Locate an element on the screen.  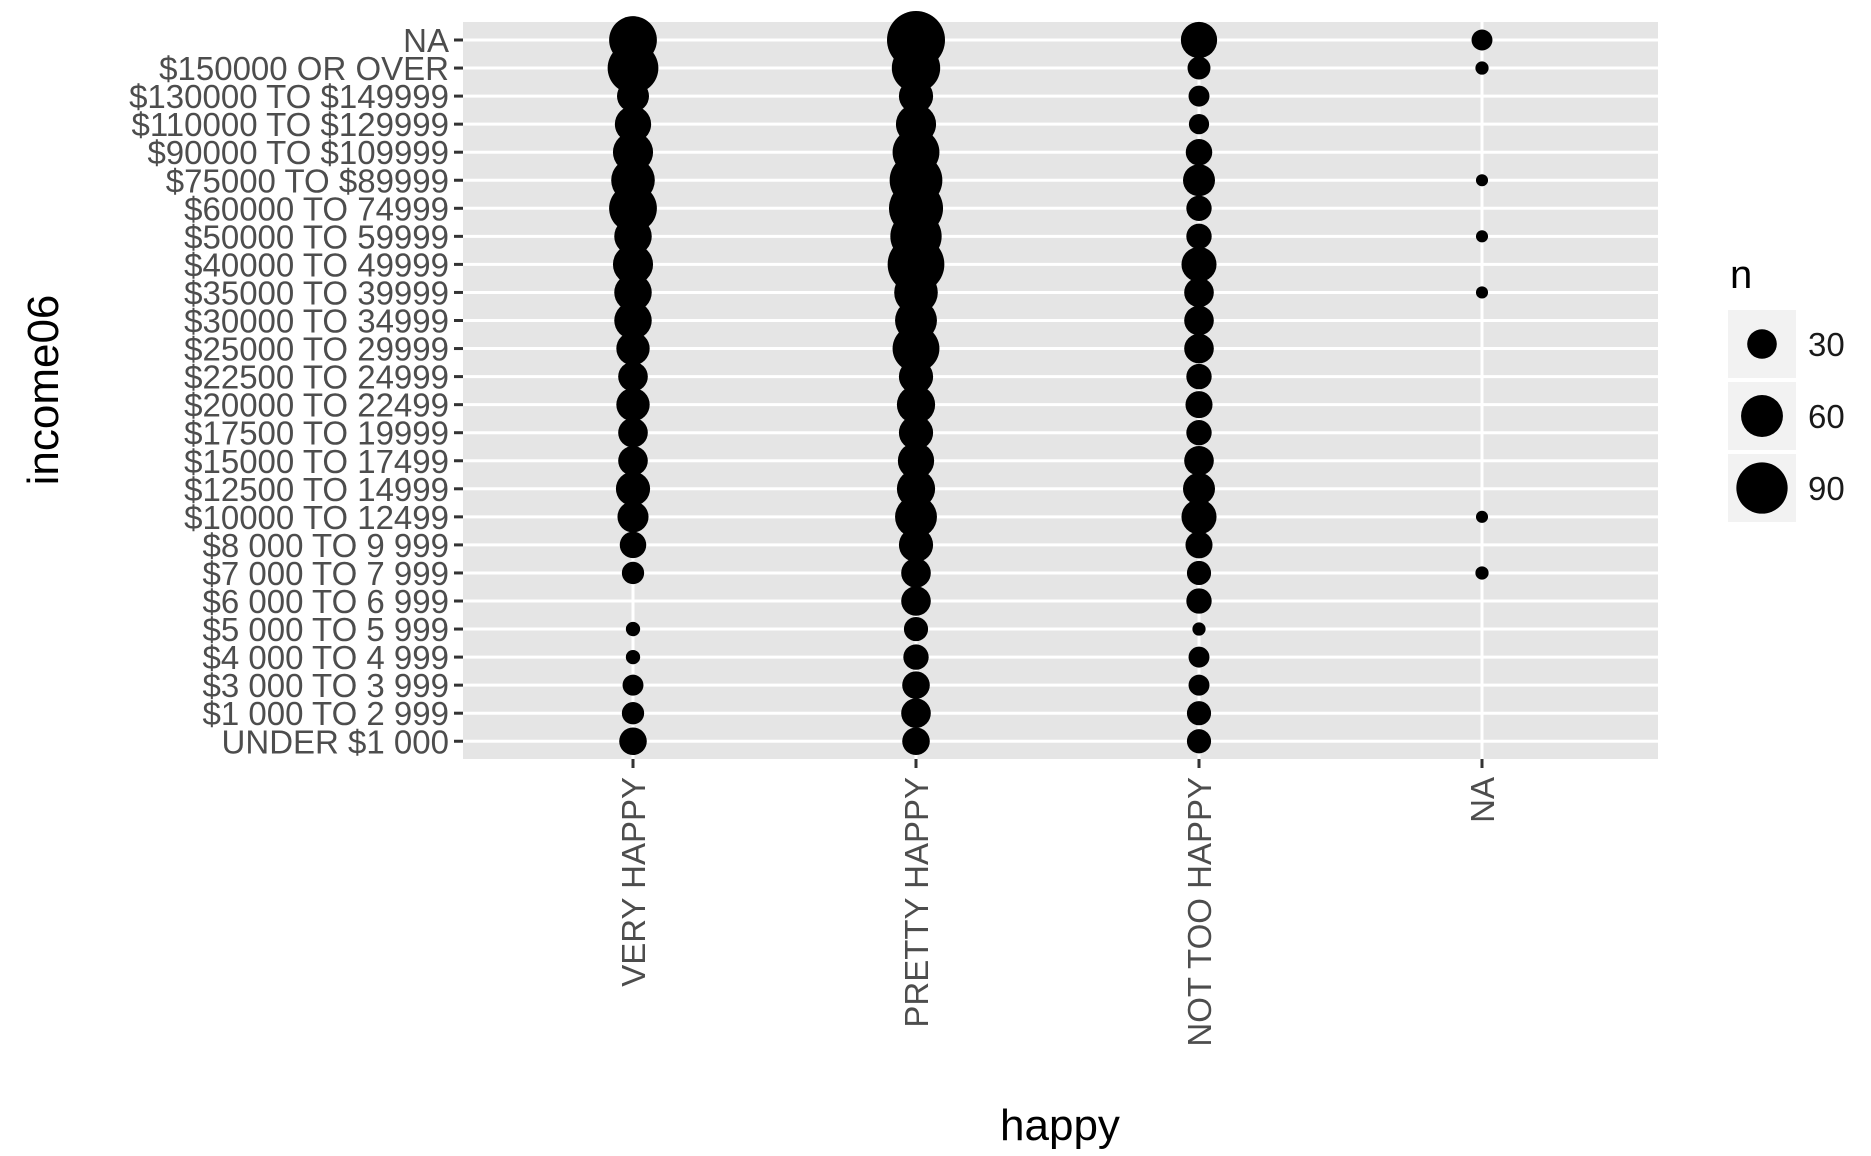
x-axis: VERY HAPPY PRETTY HAPPY NOT TOO HAPPY NA is located at coordinates (1058, 903).